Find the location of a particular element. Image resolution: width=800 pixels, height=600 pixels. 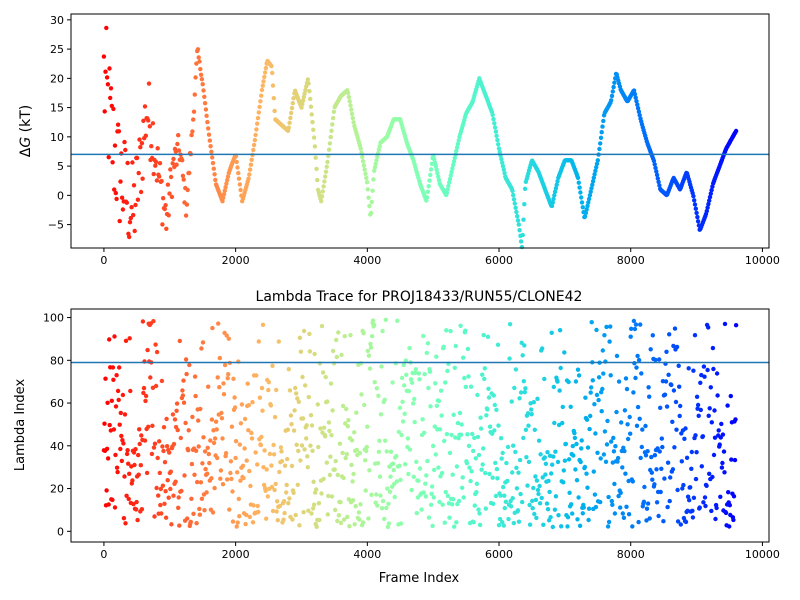

x-tick-label: 10000 is located at coordinates (762, 260).